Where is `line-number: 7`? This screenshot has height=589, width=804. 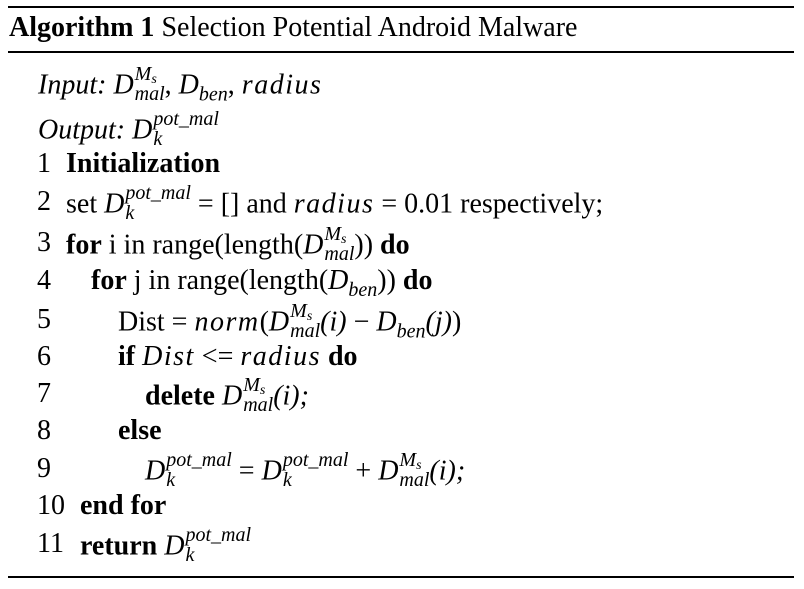 line-number: 7 is located at coordinates (44, 393).